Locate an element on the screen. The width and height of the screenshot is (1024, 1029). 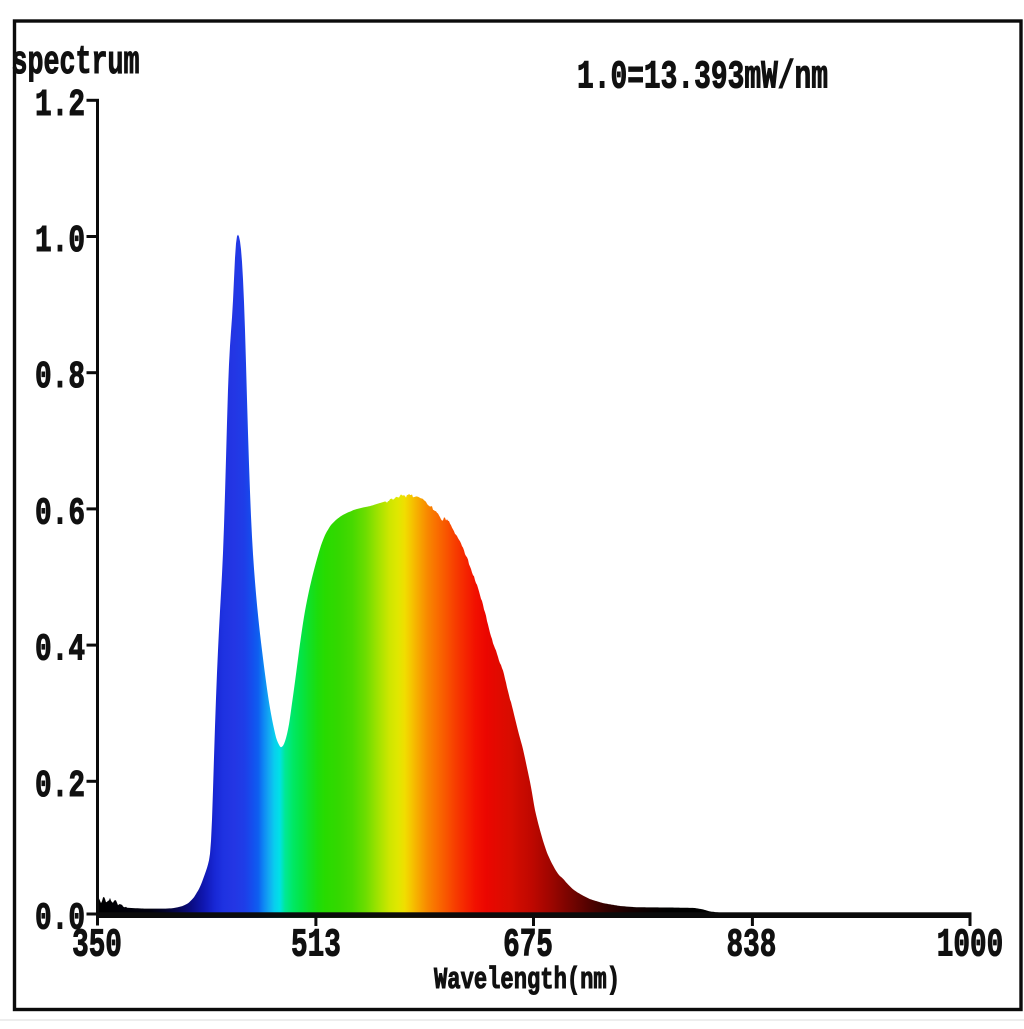
svg-text: 1.0 is located at coordinates (60, 241).